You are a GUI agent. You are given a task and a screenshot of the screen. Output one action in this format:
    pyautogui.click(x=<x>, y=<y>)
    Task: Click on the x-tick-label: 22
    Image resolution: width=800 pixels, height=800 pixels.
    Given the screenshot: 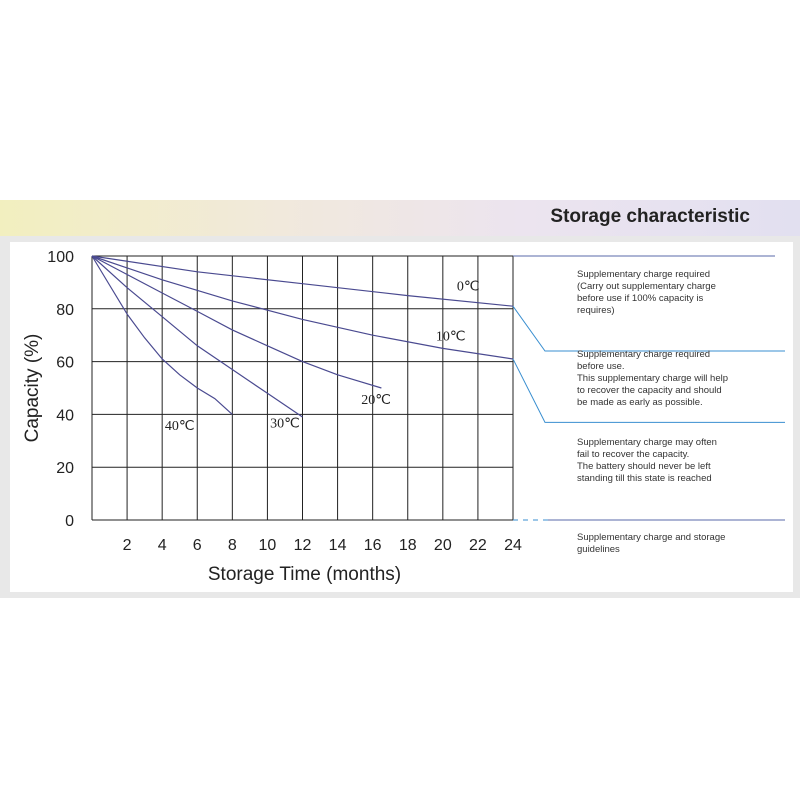 What is the action you would take?
    pyautogui.click(x=478, y=545)
    